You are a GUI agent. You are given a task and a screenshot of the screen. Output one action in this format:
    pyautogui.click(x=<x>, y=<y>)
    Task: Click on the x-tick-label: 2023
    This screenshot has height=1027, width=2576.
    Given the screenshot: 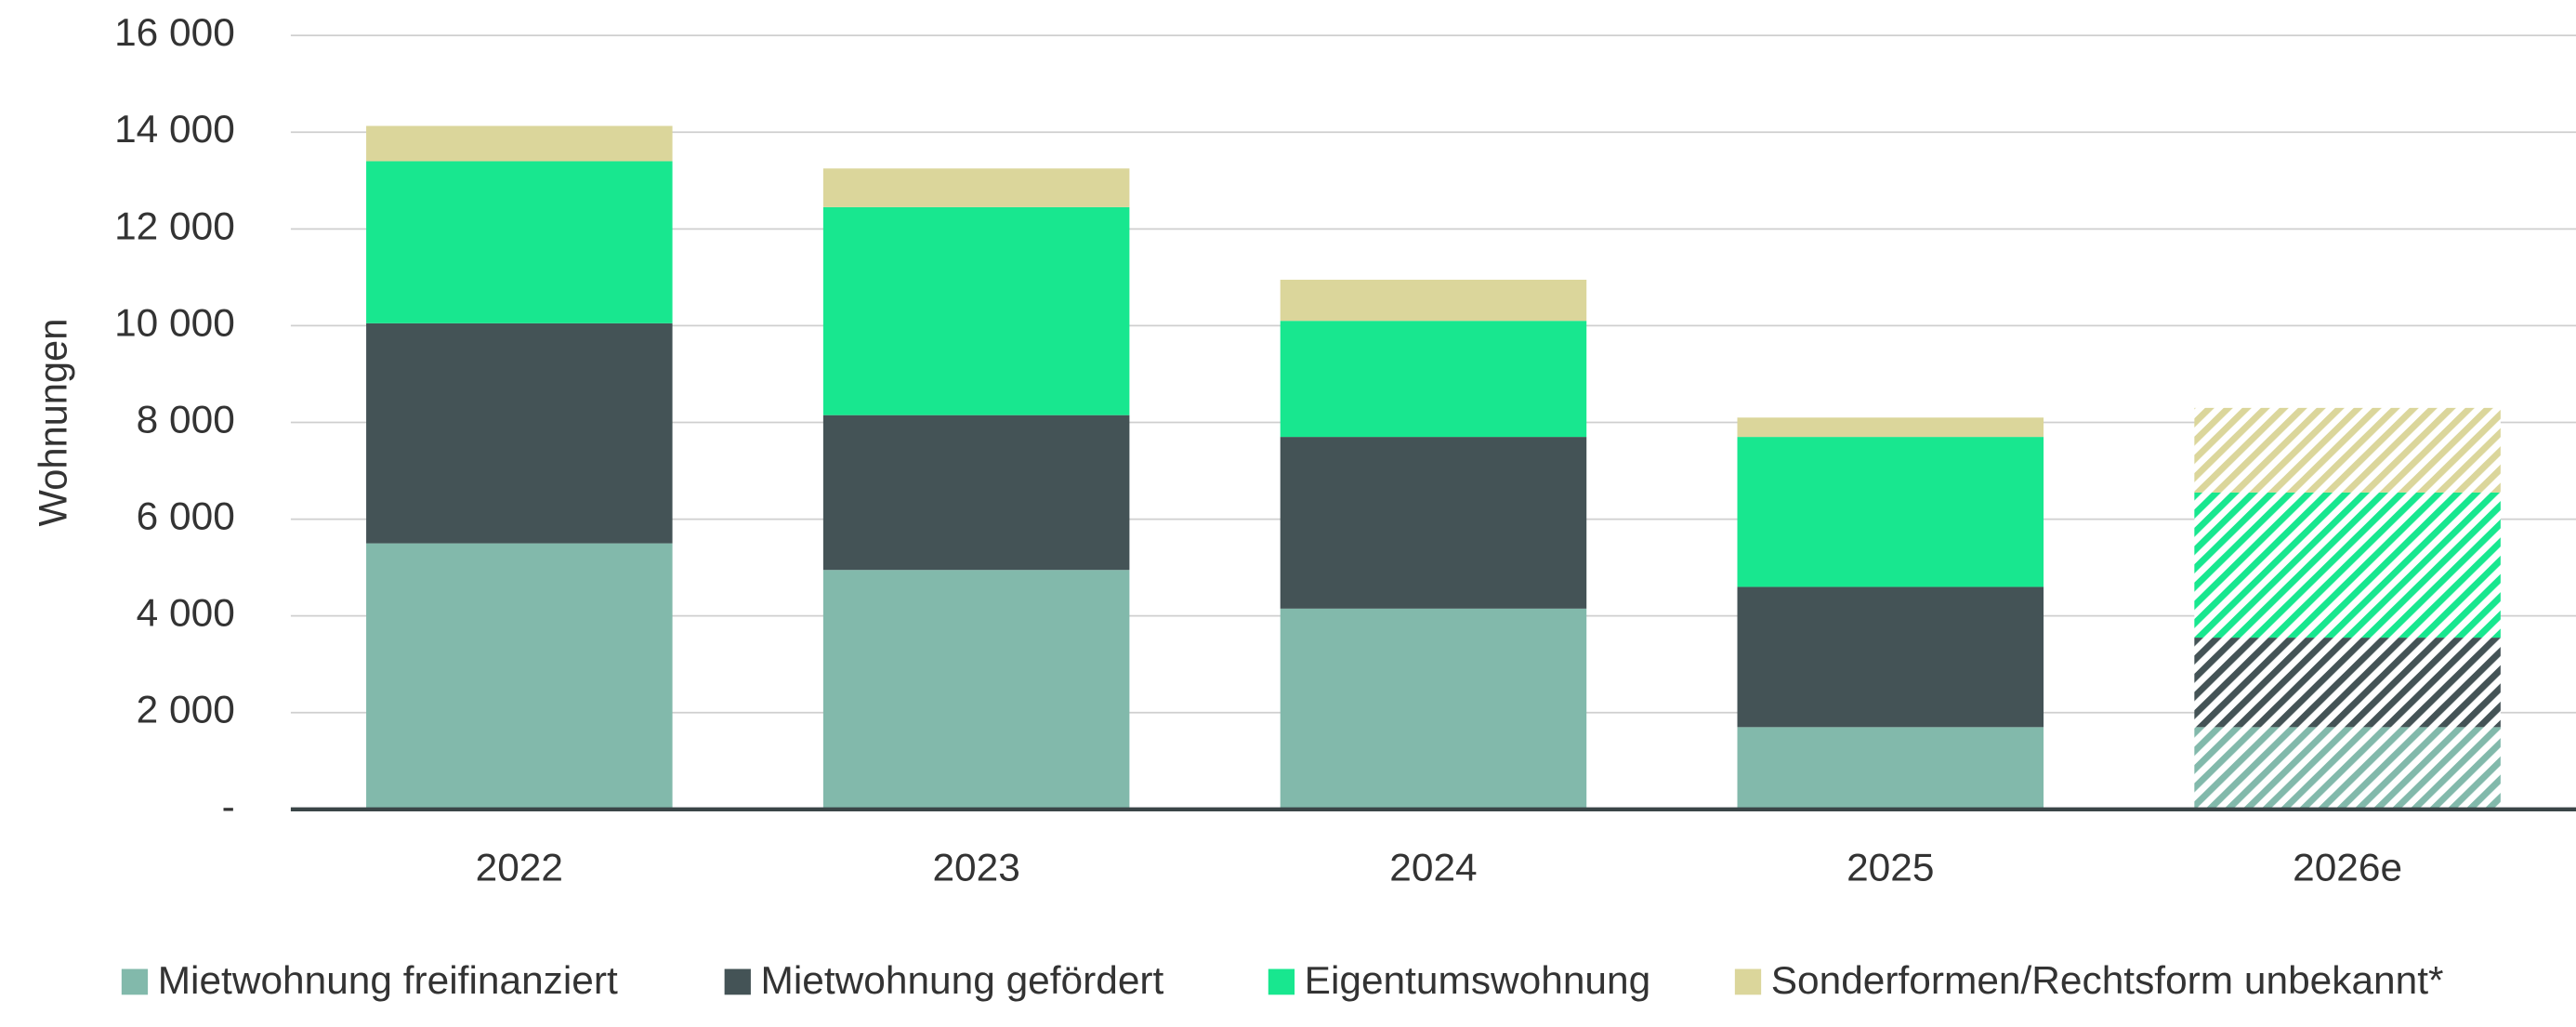 What is the action you would take?
    pyautogui.click(x=975, y=867)
    